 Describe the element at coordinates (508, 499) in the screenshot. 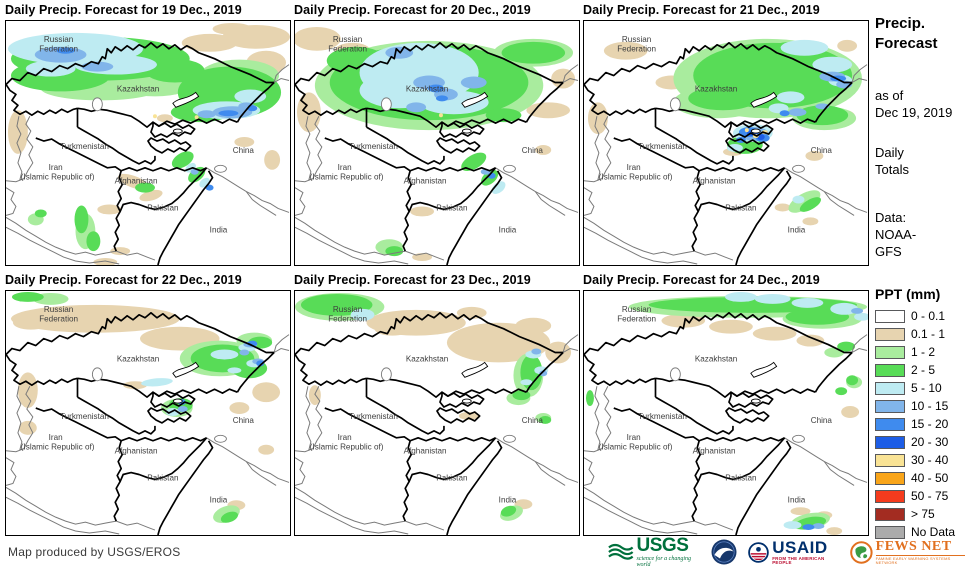

I see `country-label: India` at that location.